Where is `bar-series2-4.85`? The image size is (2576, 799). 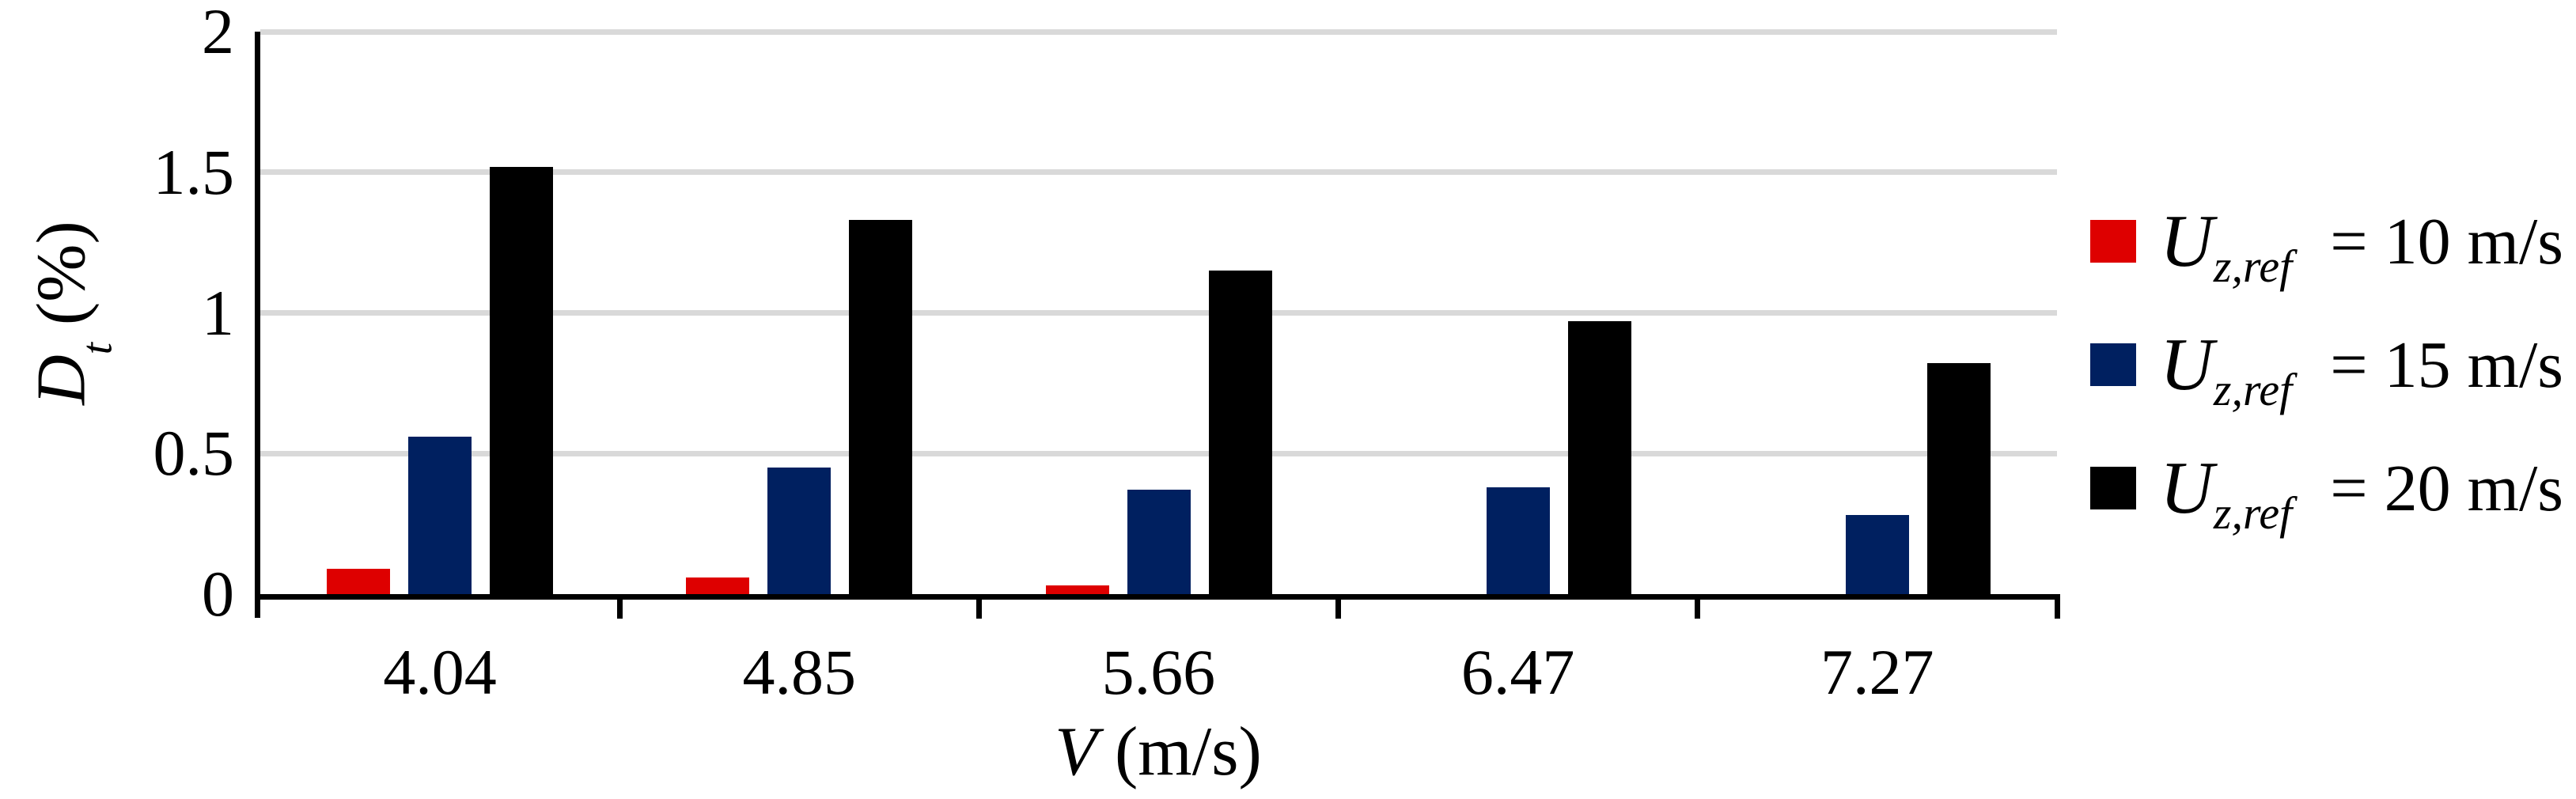 bar-series2-4.85 is located at coordinates (799, 531).